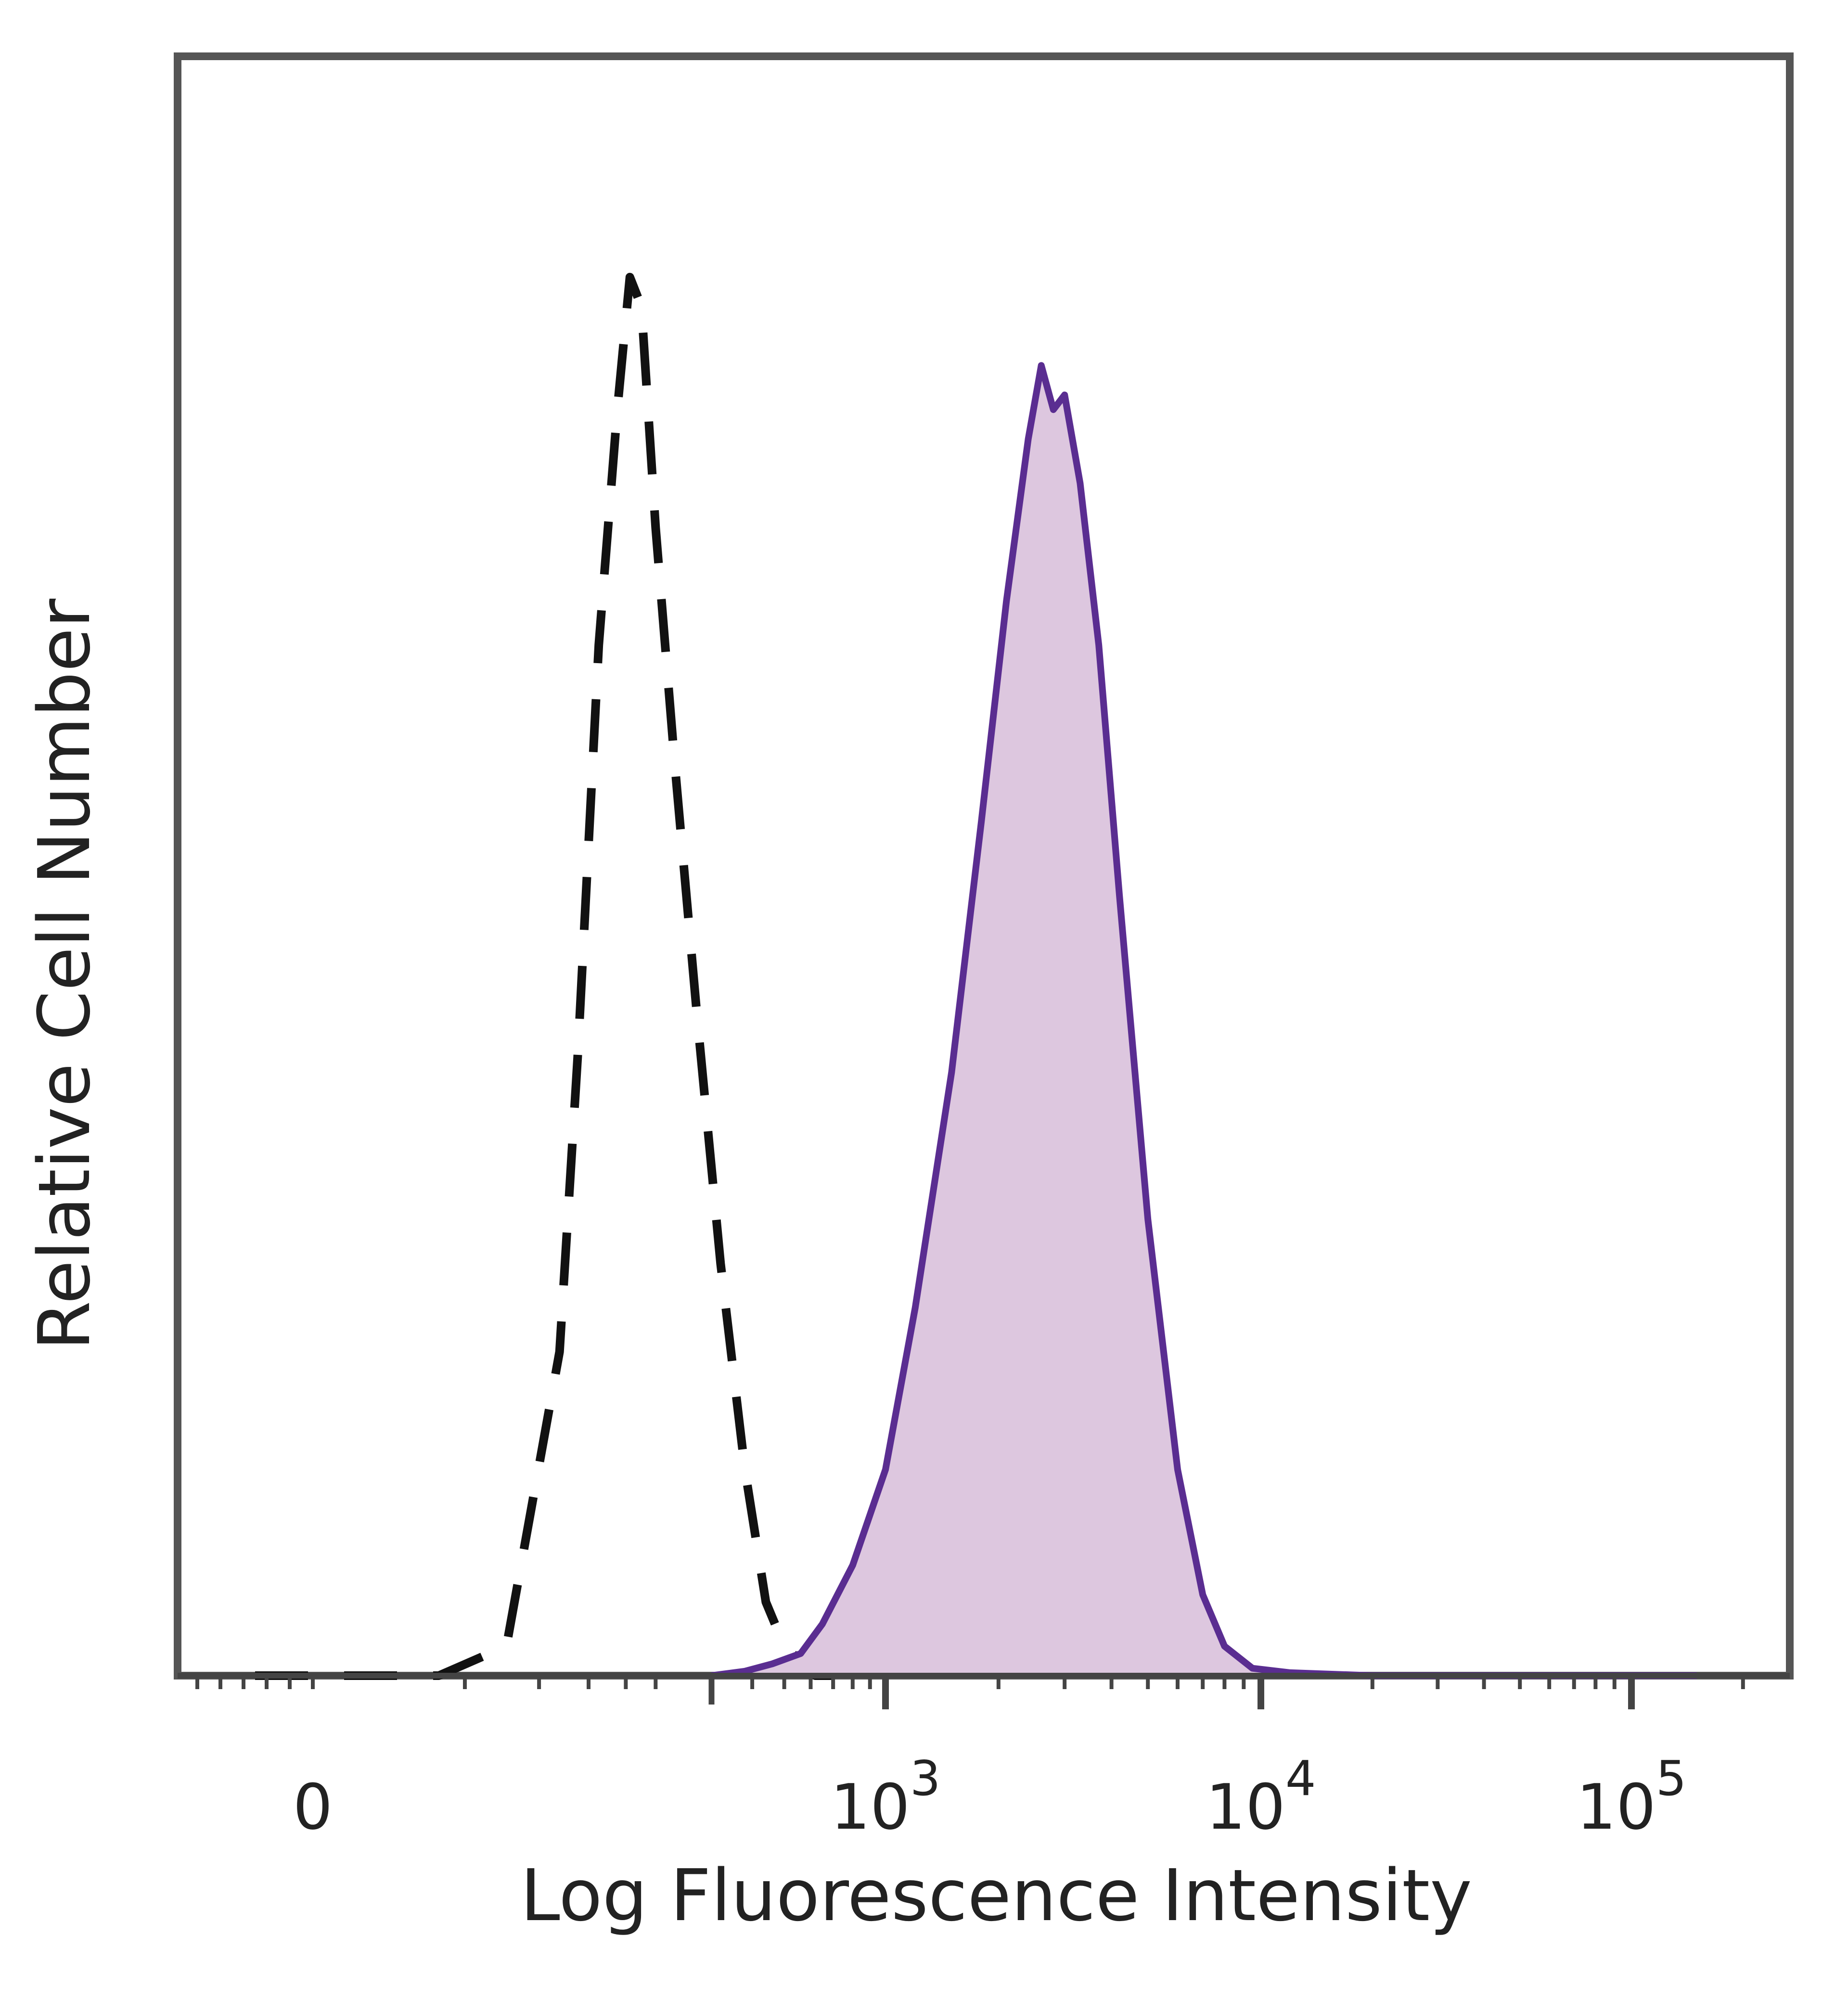  What do you see at coordinates (1300, 1778) in the screenshot?
I see `x-tick-exponent-2: 4` at bounding box center [1300, 1778].